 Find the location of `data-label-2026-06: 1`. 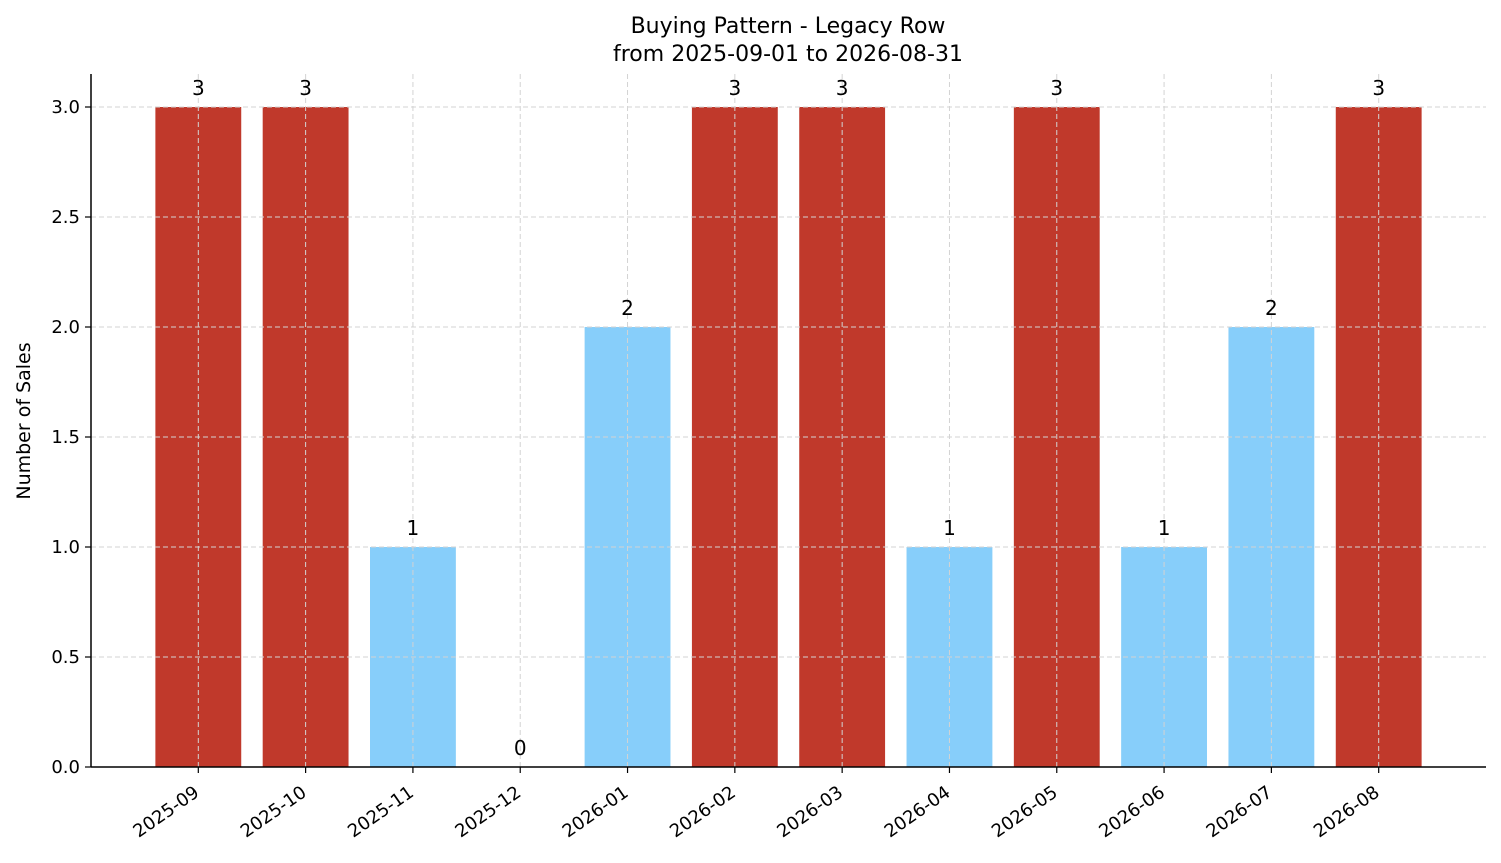

data-label-2026-06: 1 is located at coordinates (1164, 528).